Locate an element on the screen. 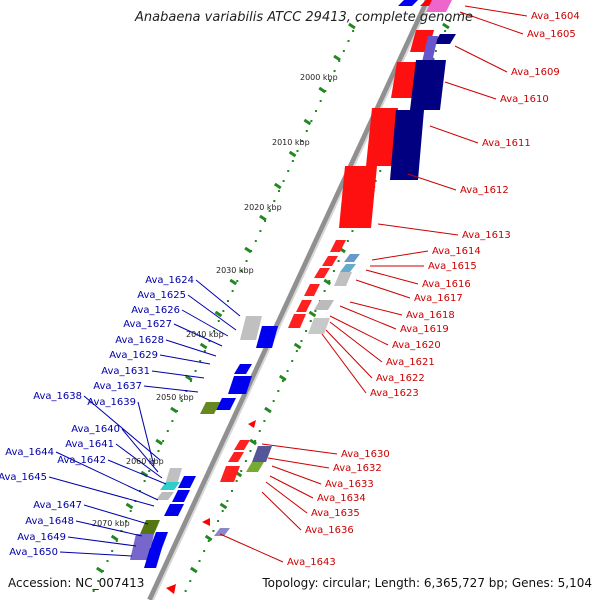  gene-label-reverse: Ava_1648 is located at coordinates (49, 521).